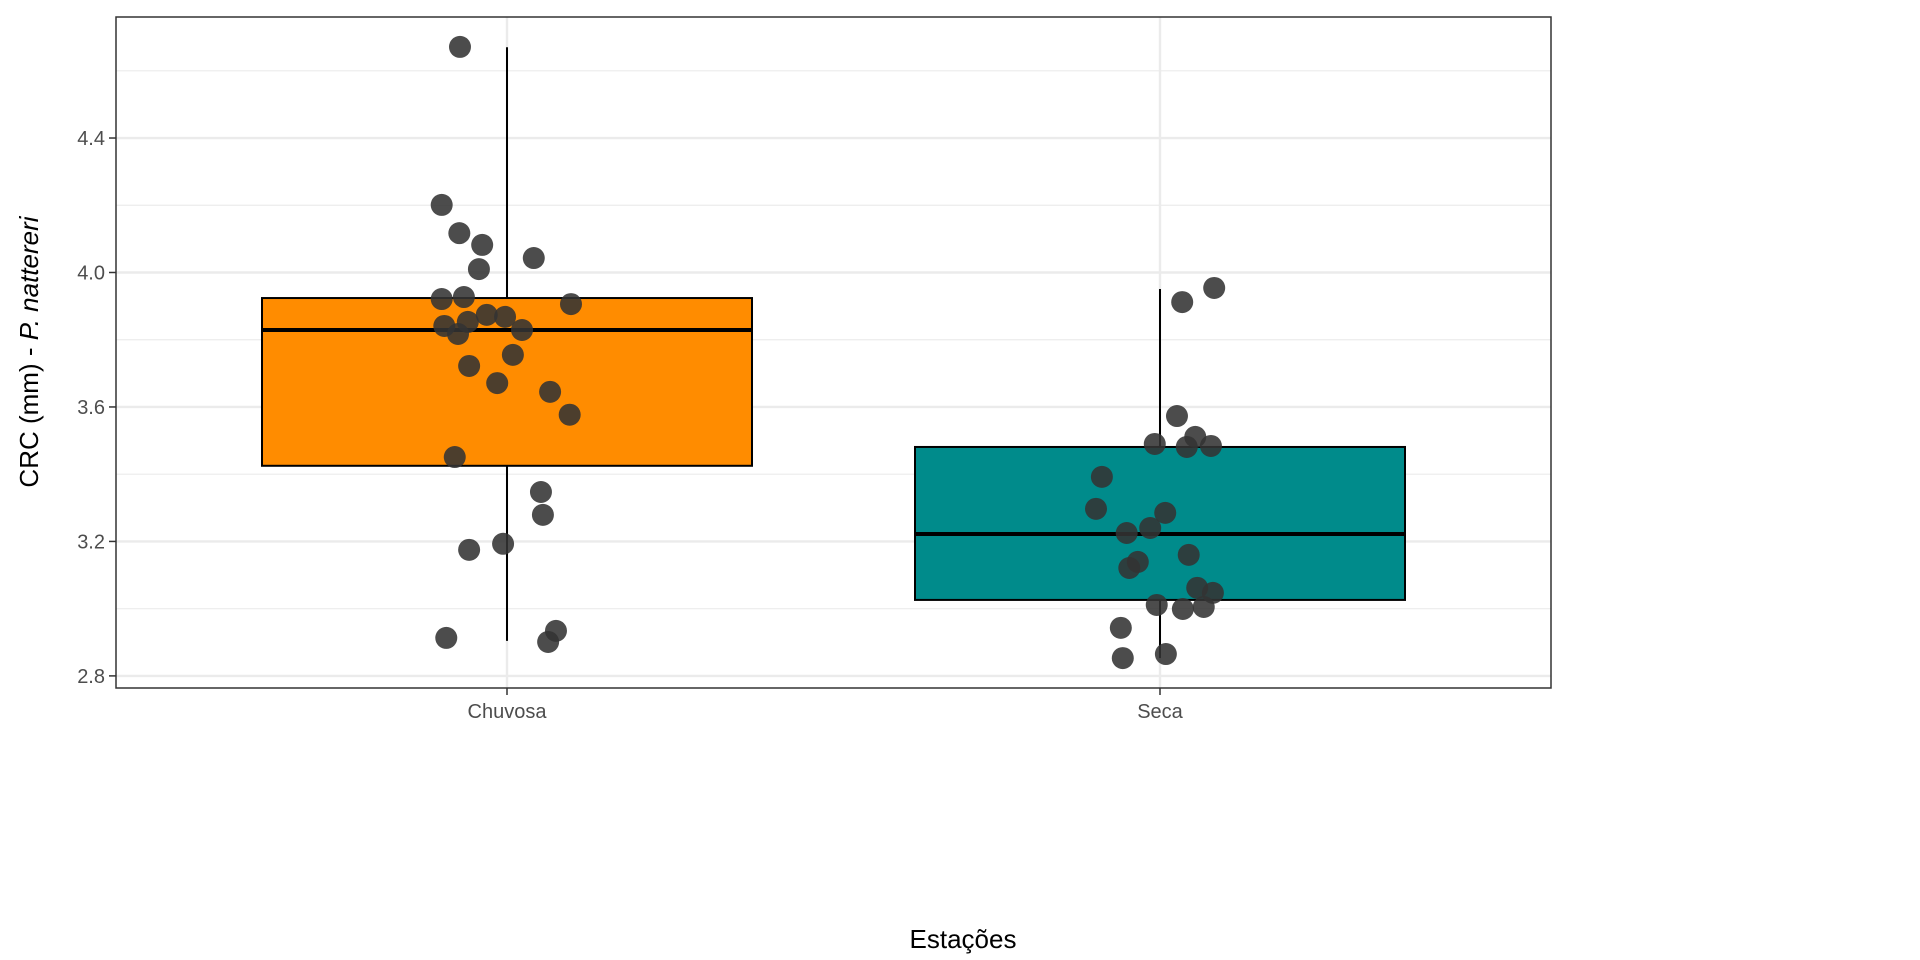 The width and height of the screenshot is (1920, 960). What do you see at coordinates (29, 277) in the screenshot?
I see `y-axis-title-species: P. nattereri` at bounding box center [29, 277].